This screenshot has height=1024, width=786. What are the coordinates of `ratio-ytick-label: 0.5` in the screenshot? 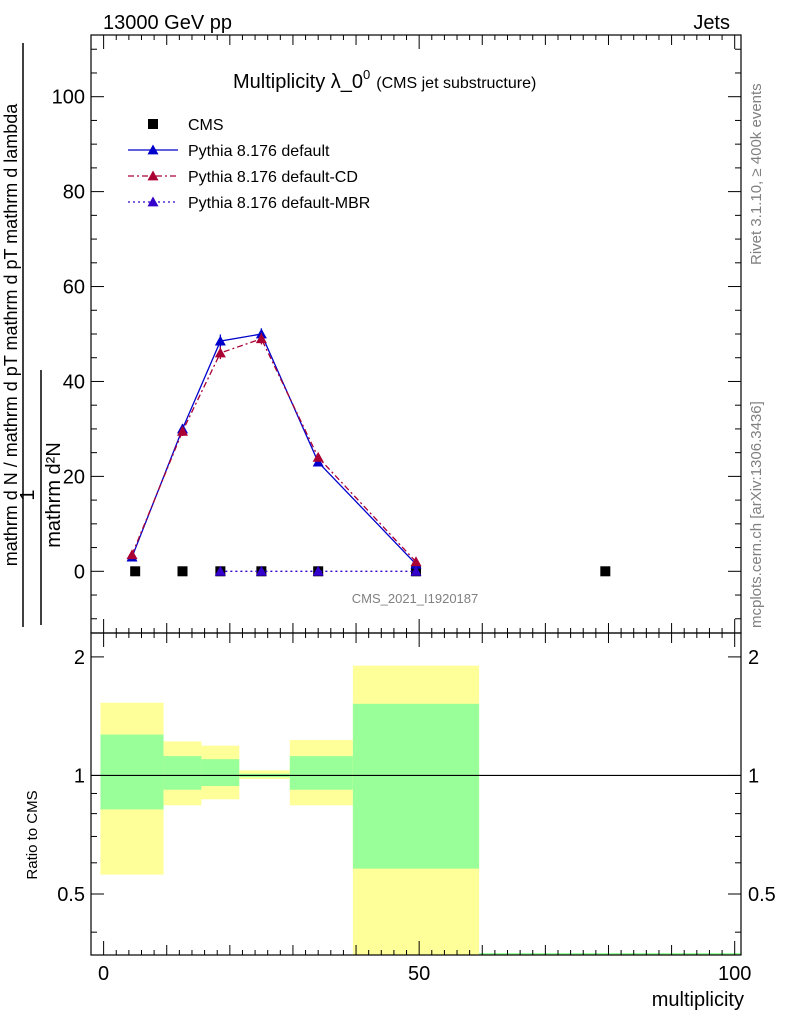 It's located at (71, 895).